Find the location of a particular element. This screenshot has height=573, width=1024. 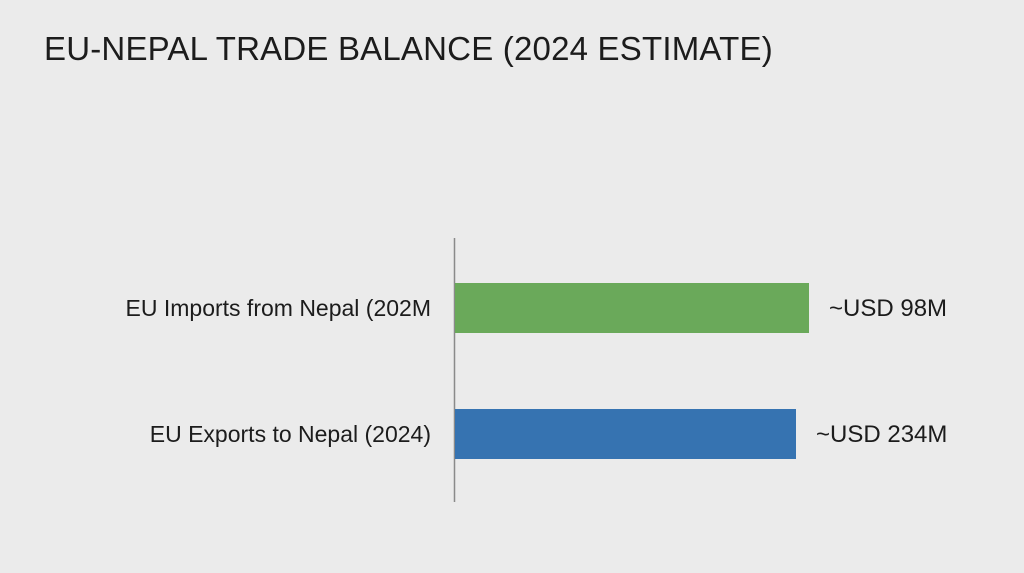

value-label: ~USD 98M is located at coordinates (888, 308).